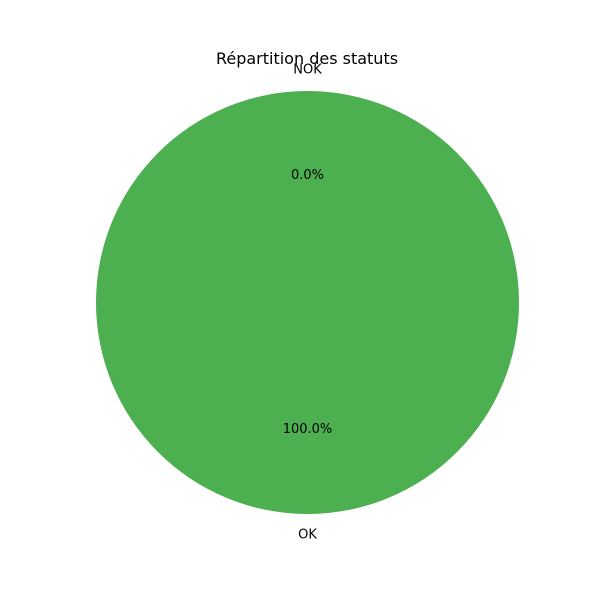  What do you see at coordinates (307, 535) in the screenshot?
I see `slice-label-ok: OK` at bounding box center [307, 535].